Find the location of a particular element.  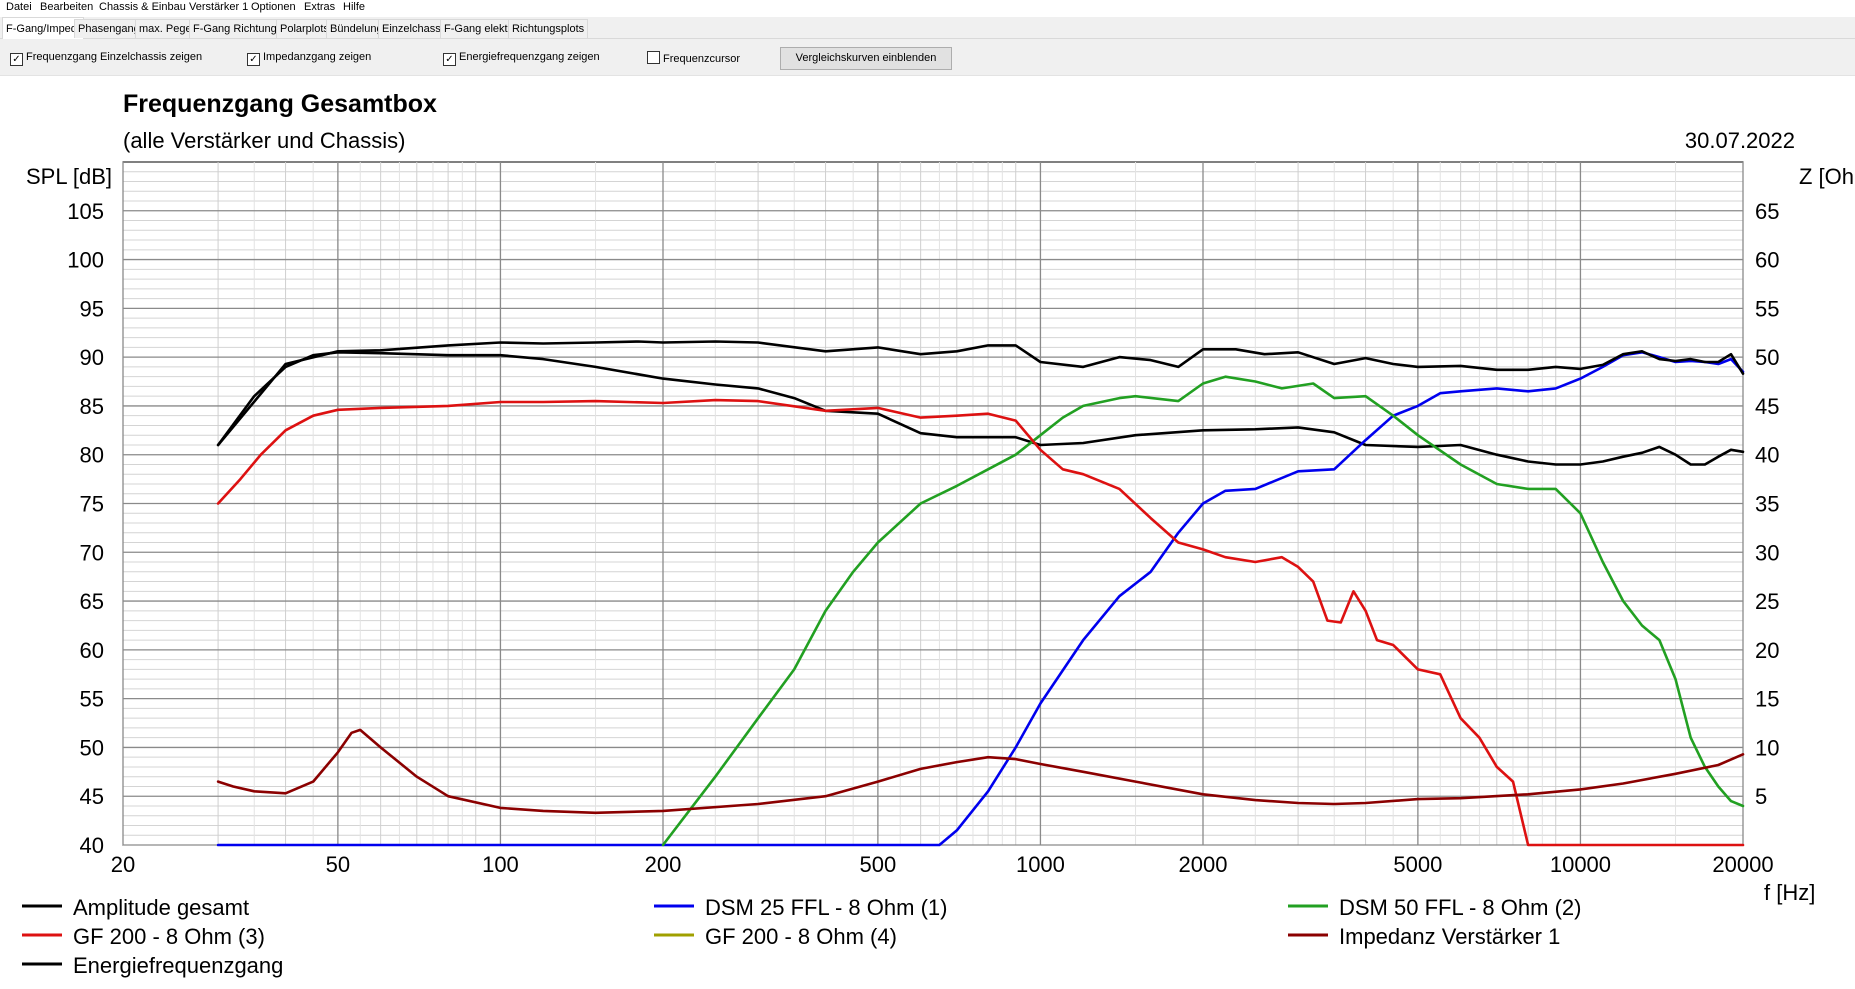

compare-curves-button: Vergleichskurven einblenden is located at coordinates (866, 58).